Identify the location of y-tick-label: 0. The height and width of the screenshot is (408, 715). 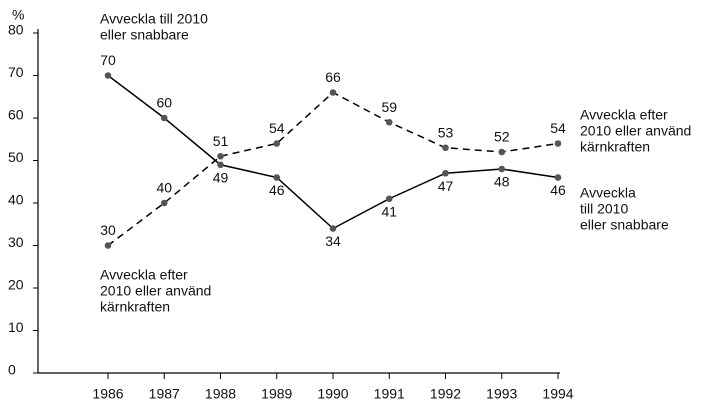
(12, 370).